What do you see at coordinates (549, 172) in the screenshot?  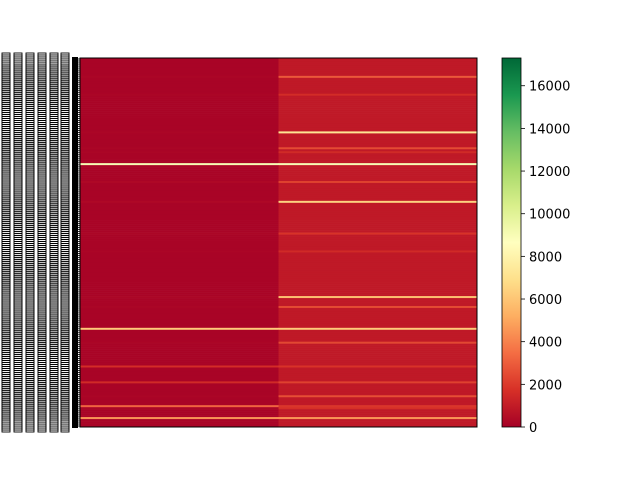 I see `colorbar-tick-label: 12000` at bounding box center [549, 172].